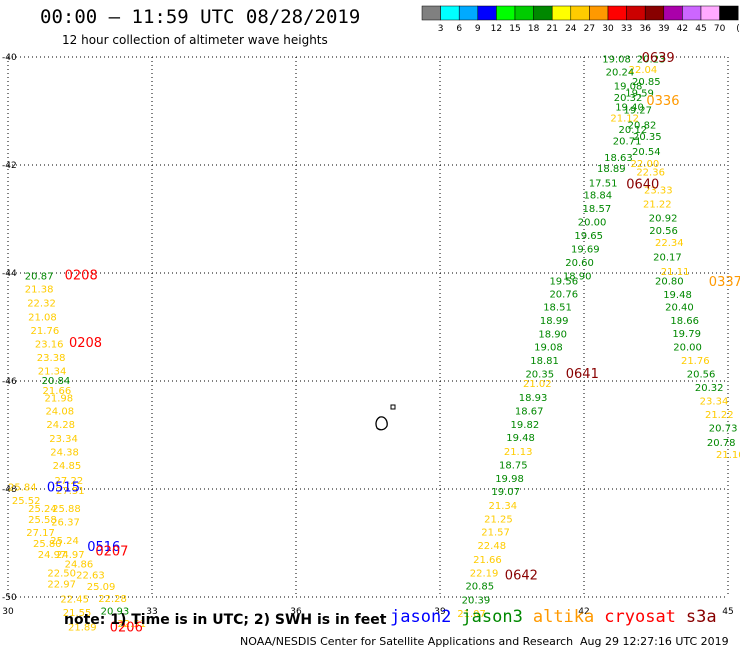  What do you see at coordinates (658, 190) in the screenshot?
I see `swh-value-label: 23.33` at bounding box center [658, 190].